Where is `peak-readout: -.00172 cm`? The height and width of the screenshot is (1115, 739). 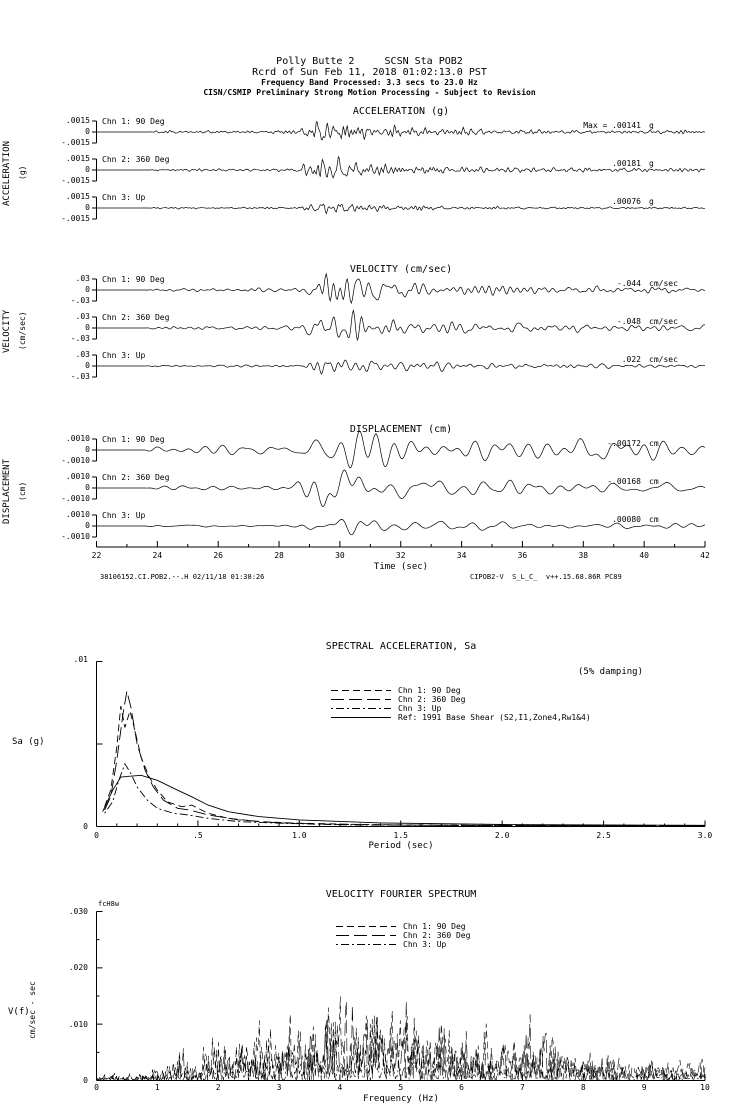 peak-readout: -.00172 cm is located at coordinates (613, 443).